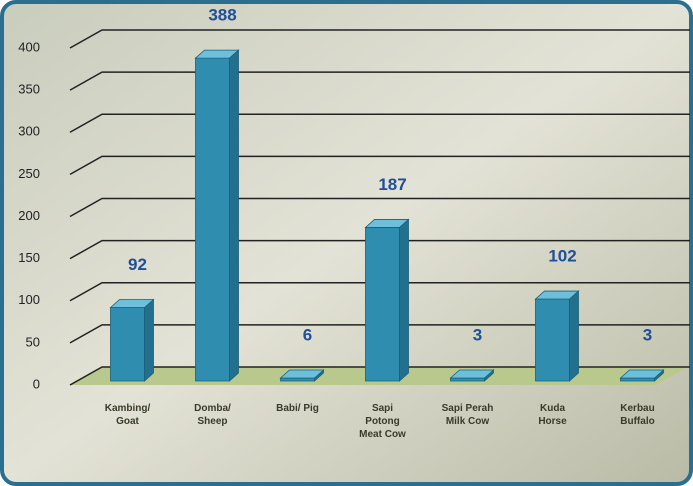 The width and height of the screenshot is (693, 486). I want to click on y-tick-label: 250, so click(29, 173).